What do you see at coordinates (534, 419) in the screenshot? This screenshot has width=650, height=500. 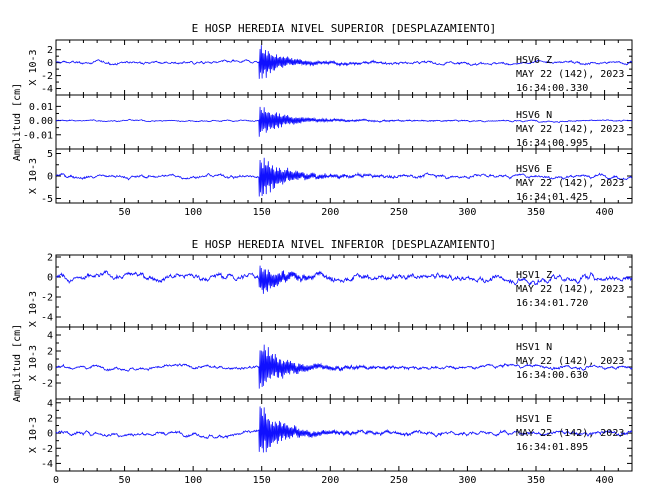 I see `channel-label: HSV1 E` at bounding box center [534, 419].